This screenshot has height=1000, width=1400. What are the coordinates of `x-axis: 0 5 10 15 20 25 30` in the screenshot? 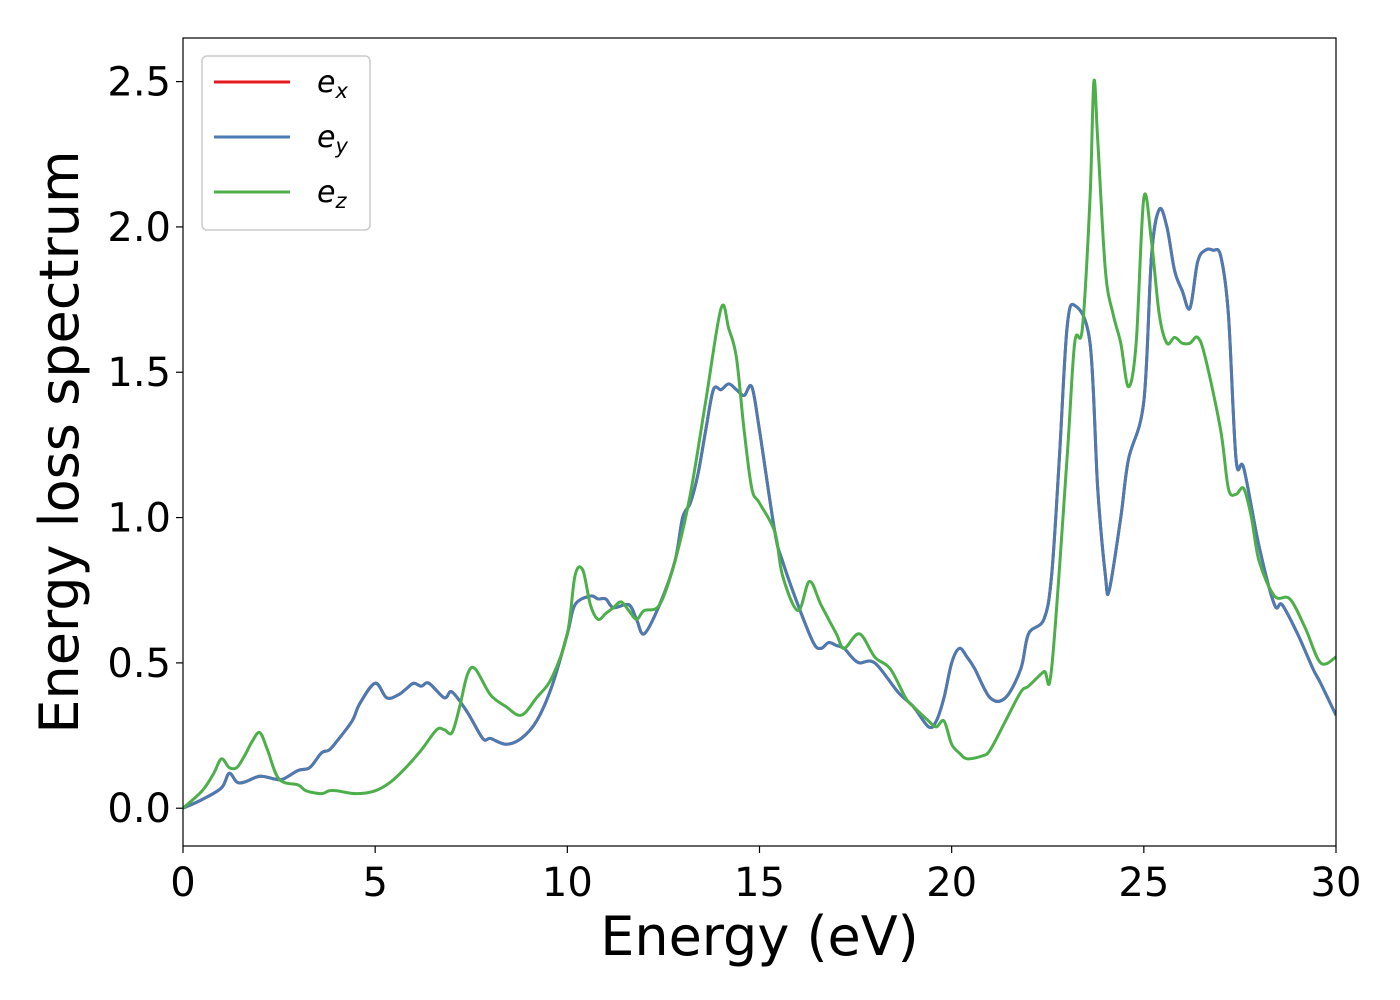 It's located at (765, 876).